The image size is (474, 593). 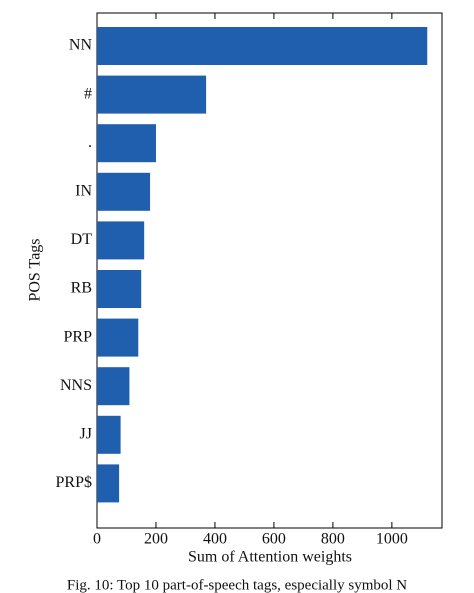 What do you see at coordinates (274, 539) in the screenshot?
I see `x-tick-label: 600` at bounding box center [274, 539].